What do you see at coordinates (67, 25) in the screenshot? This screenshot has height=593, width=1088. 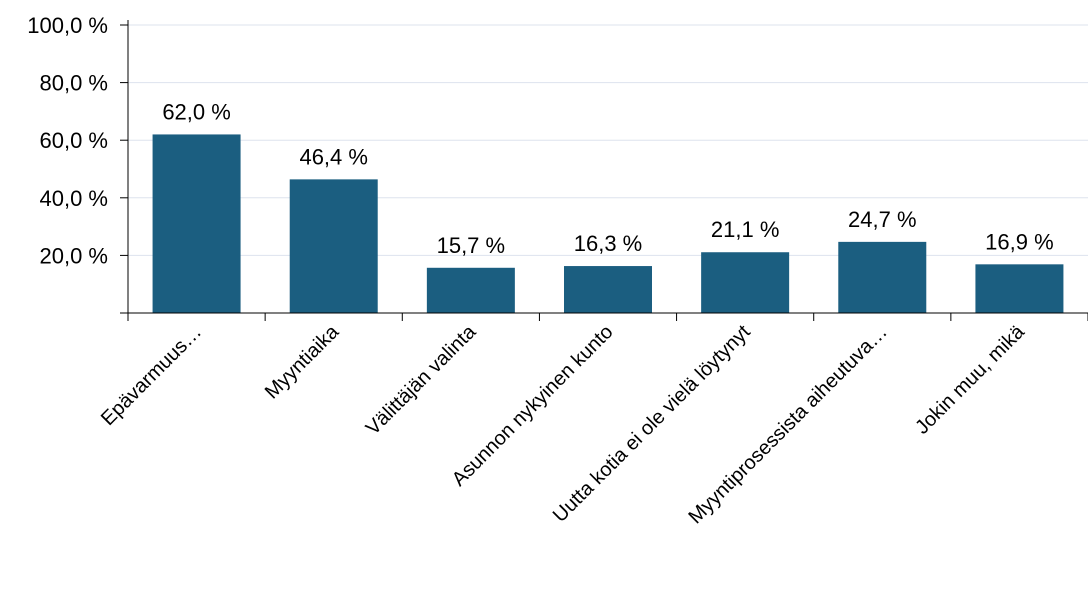 I see `y-tick-label: 100,0 %` at bounding box center [67, 25].